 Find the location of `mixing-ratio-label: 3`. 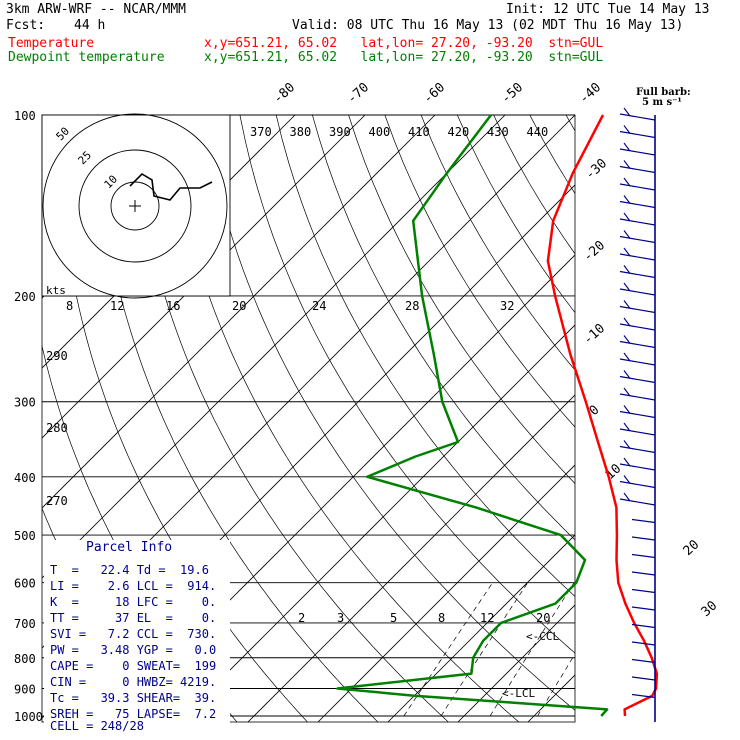

mixing-ratio-label: 3 is located at coordinates (340, 618).